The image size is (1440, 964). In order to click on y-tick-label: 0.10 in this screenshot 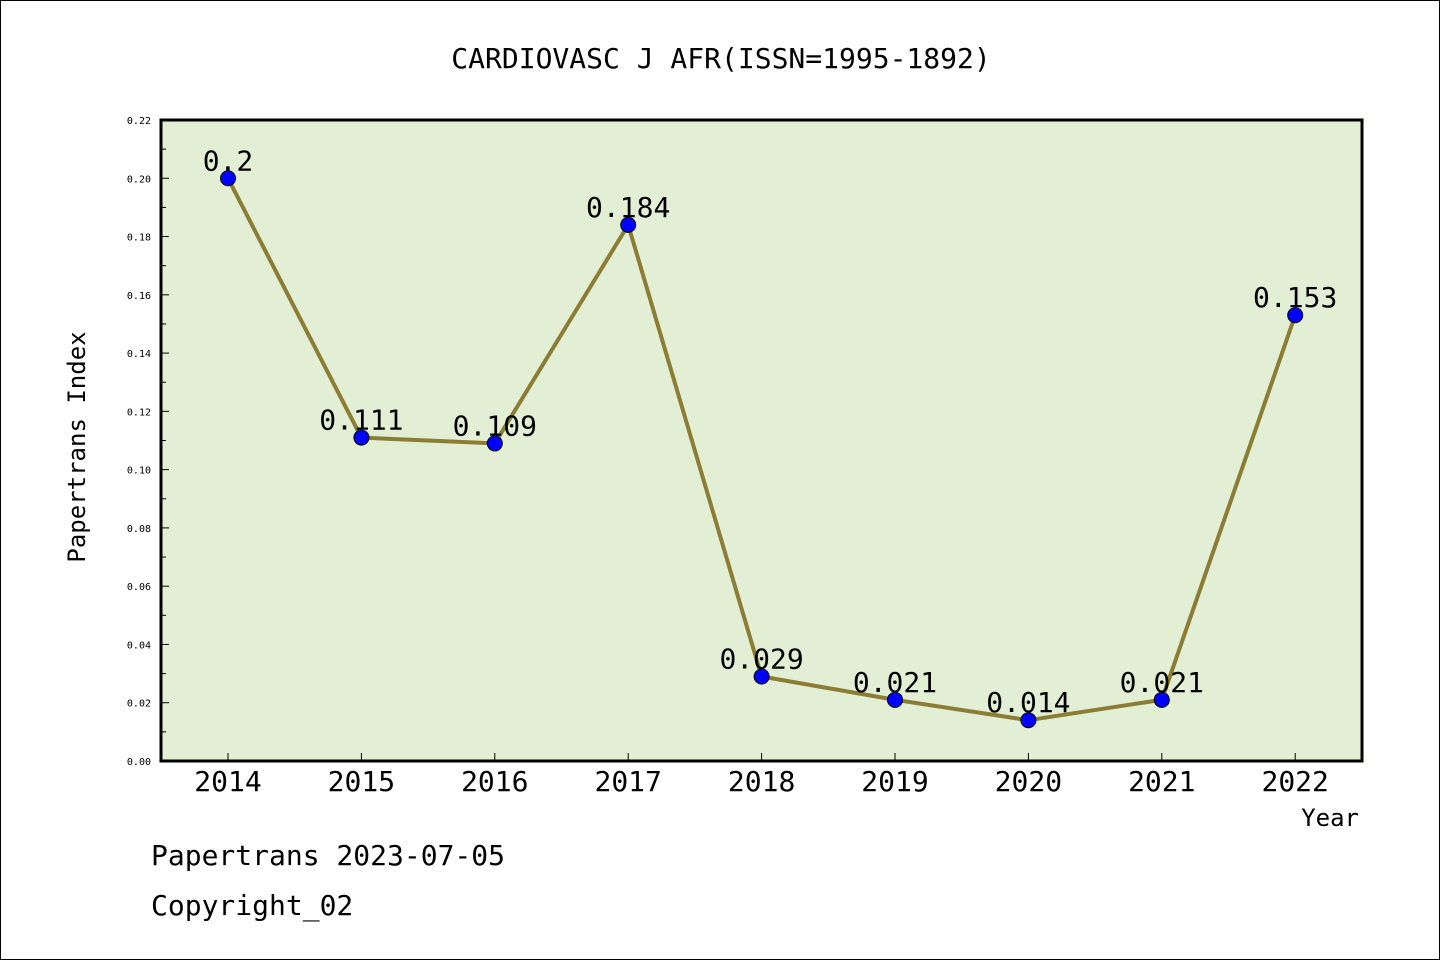, I will do `click(139, 471)`.